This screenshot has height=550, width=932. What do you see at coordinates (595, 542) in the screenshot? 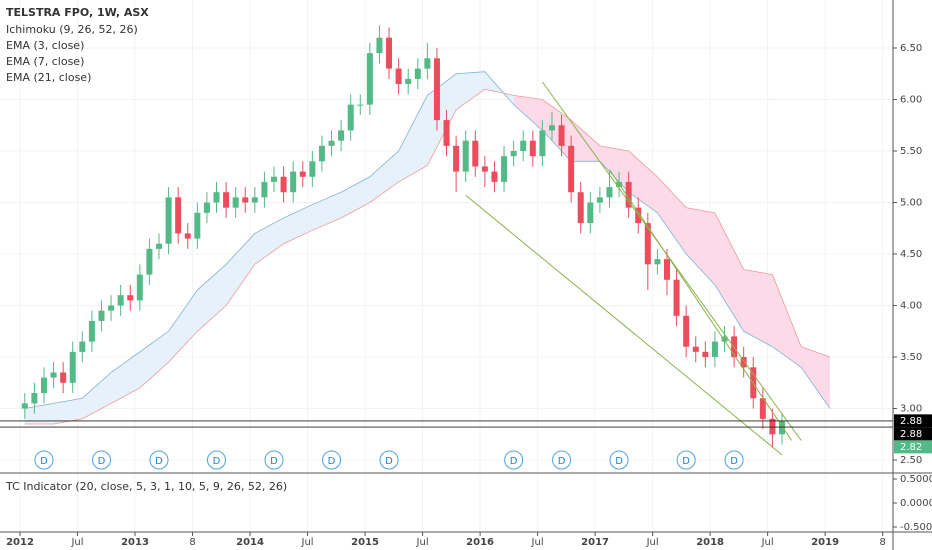
I see `x-tick-label: 2017` at bounding box center [595, 542].